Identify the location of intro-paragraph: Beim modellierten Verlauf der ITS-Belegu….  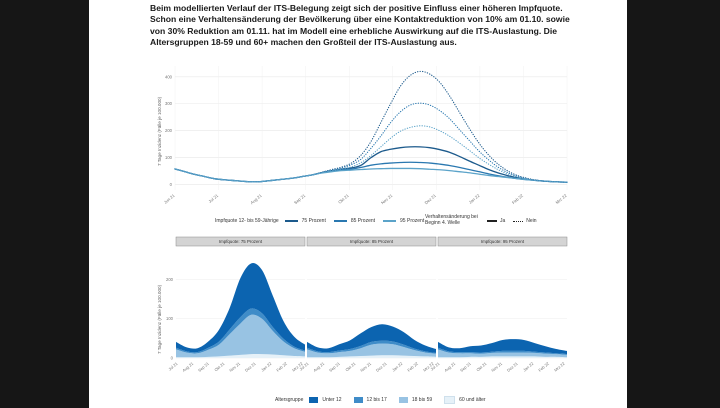
(360, 25).